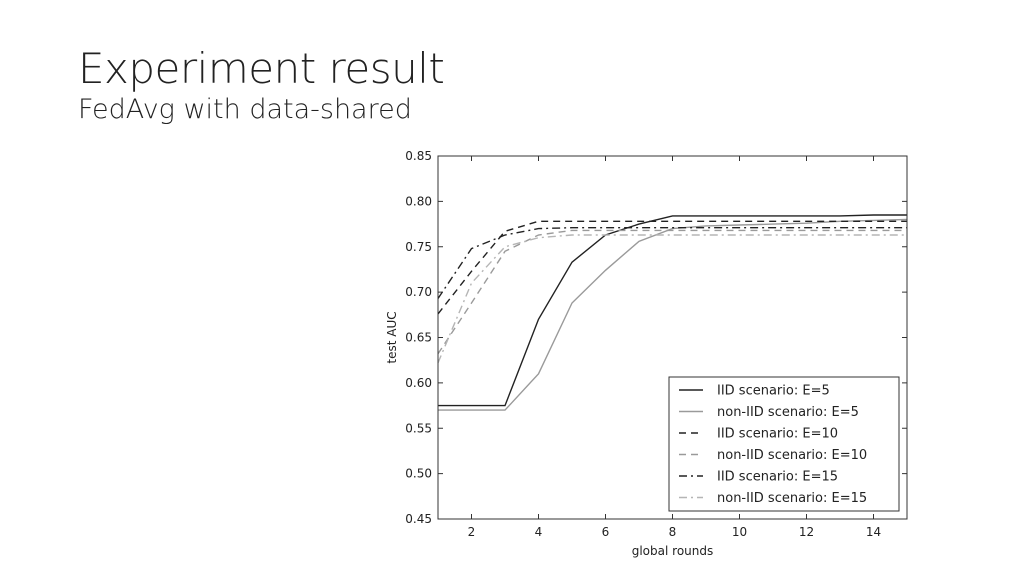  Describe the element at coordinates (739, 532) in the screenshot. I see `x-tick-label: 10` at that location.